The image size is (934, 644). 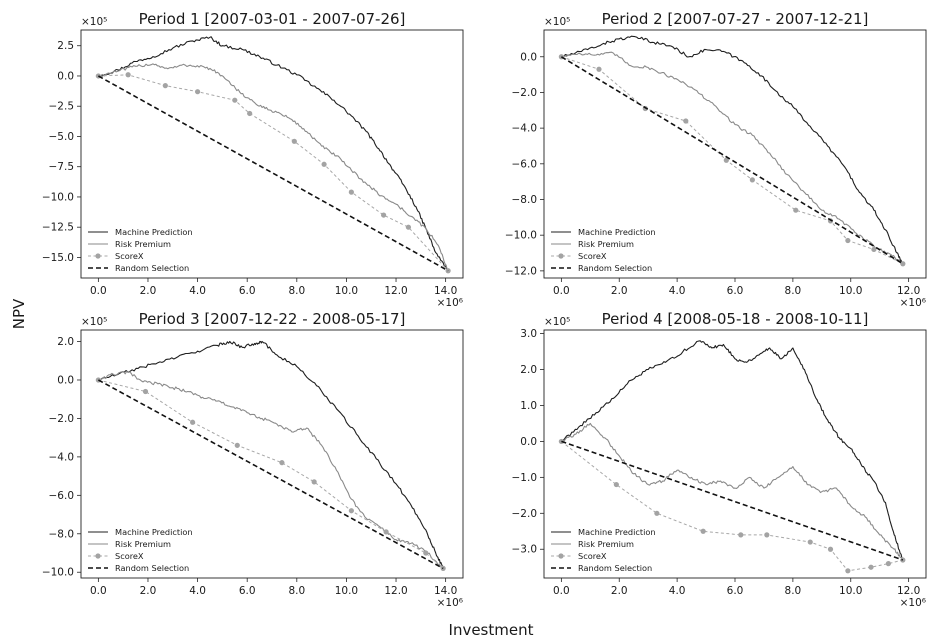 I want to click on y-tick-label: −12.5, so click(x=58, y=228).